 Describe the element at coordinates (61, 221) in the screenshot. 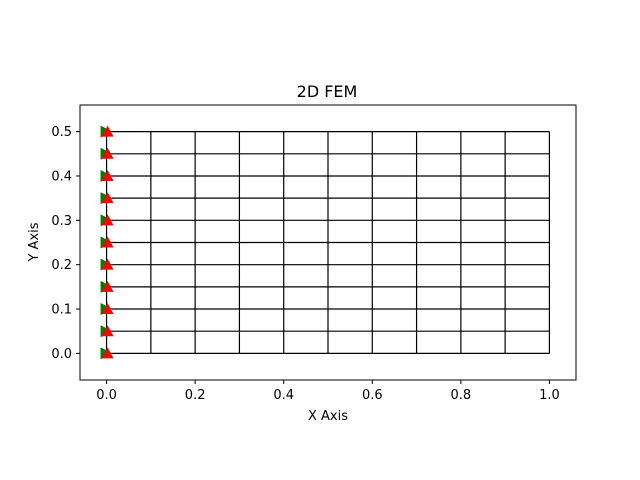

I see `y-tick-label: 0.3` at that location.